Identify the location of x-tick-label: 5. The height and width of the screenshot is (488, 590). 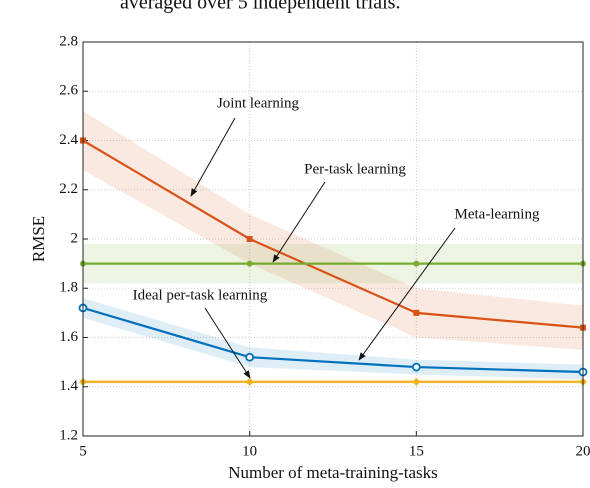
(83, 451).